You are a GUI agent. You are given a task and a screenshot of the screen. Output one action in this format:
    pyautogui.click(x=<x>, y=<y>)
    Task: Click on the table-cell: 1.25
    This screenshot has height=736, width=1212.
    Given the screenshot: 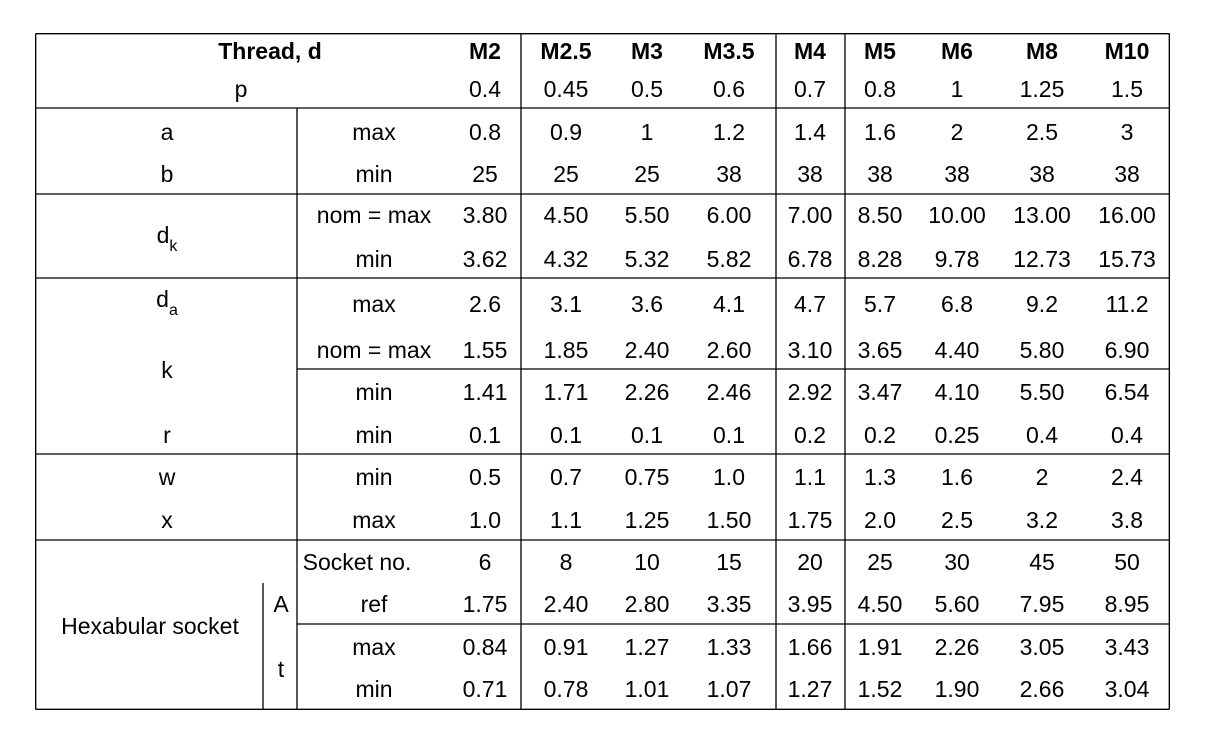 What is the action you would take?
    pyautogui.click(x=647, y=520)
    